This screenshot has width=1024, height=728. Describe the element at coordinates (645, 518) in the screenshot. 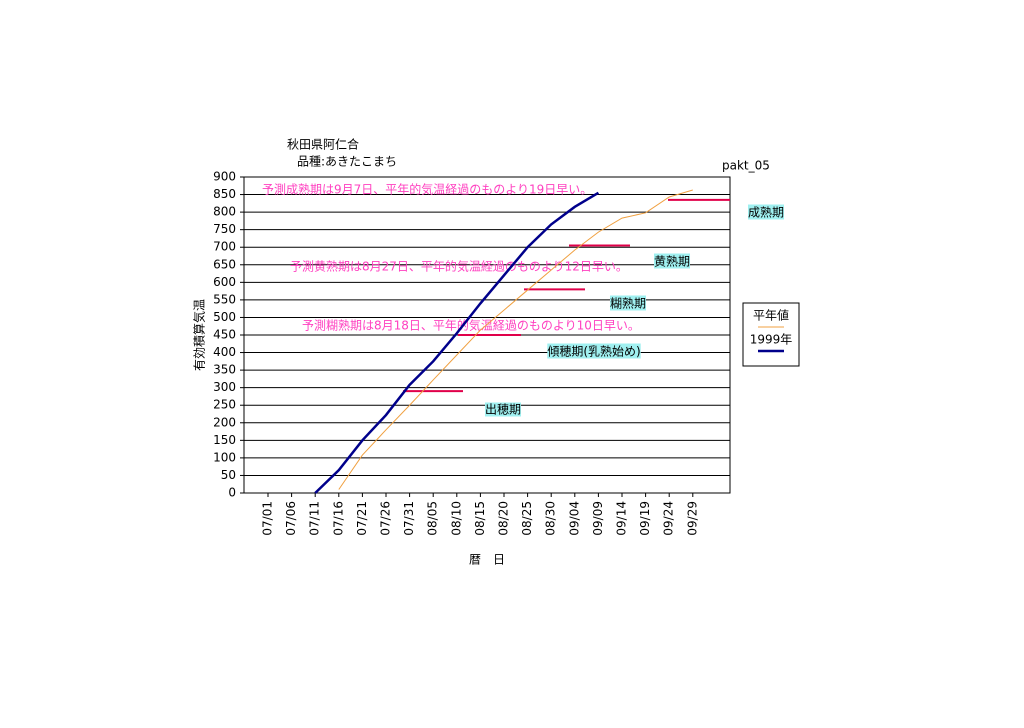

I see `x-tick-label: 09/19` at that location.